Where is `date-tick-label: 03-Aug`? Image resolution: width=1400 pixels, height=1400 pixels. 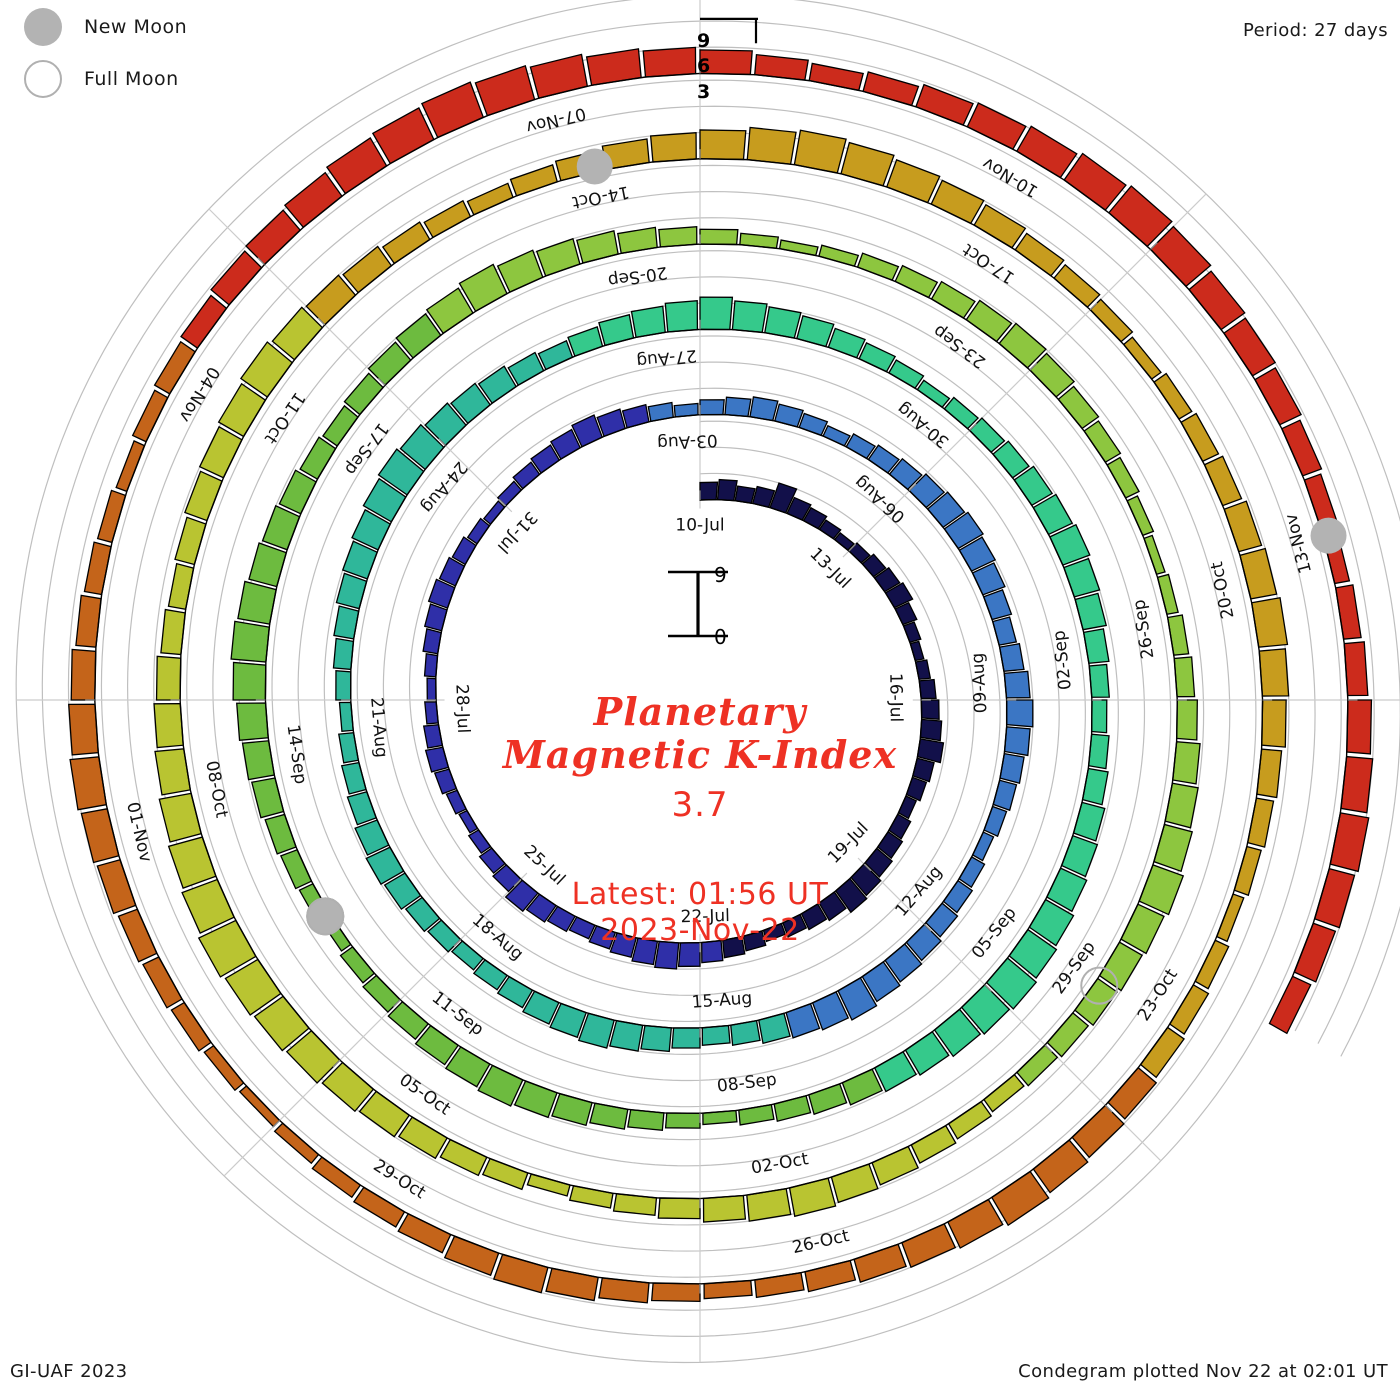 date-tick-label: 03-Aug is located at coordinates (687, 441).